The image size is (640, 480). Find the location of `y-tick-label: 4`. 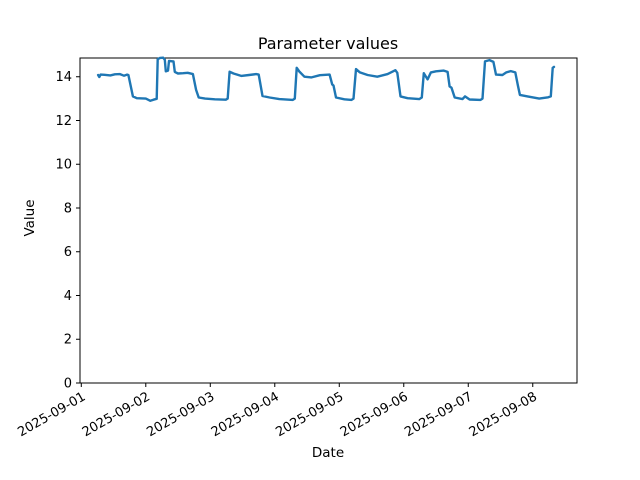

y-tick-label: 4 is located at coordinates (68, 296).